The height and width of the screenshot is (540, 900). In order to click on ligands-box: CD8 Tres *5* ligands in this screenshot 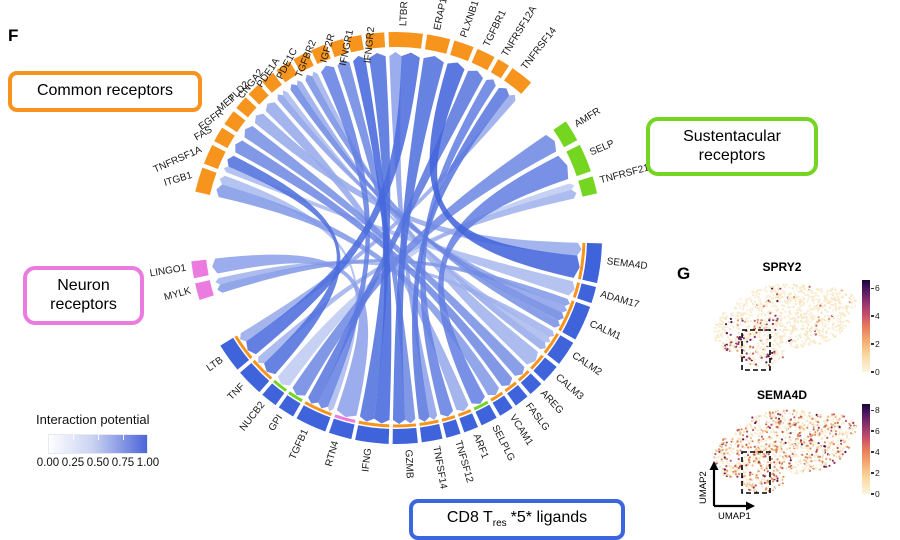, I will do `click(517, 519)`.